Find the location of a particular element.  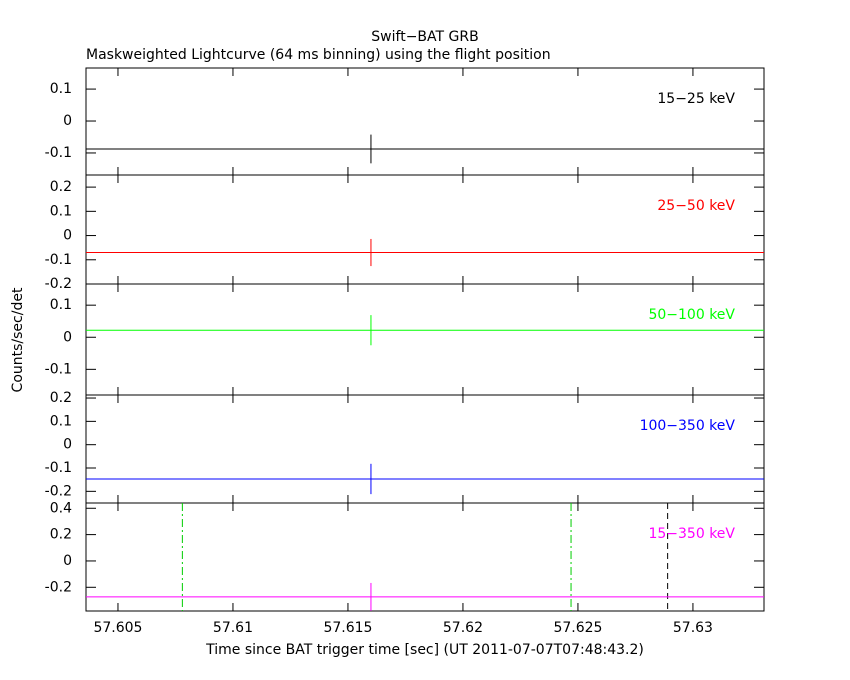

y-tick-label: 0.4 is located at coordinates (61, 508).